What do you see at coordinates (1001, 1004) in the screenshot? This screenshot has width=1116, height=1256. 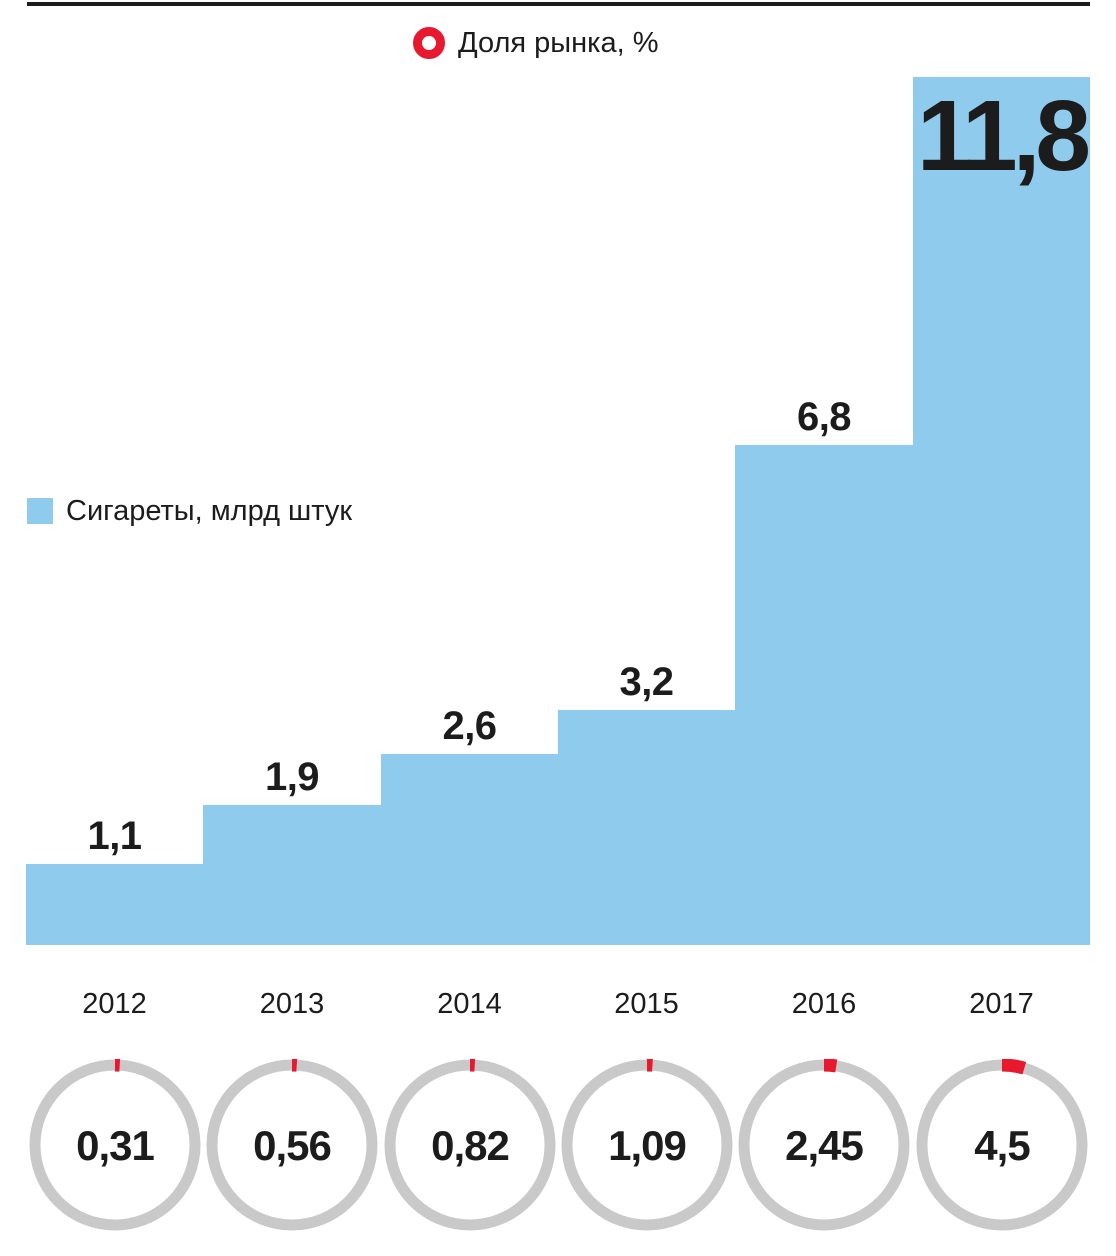 I see `year-label-2017: 2017` at bounding box center [1001, 1004].